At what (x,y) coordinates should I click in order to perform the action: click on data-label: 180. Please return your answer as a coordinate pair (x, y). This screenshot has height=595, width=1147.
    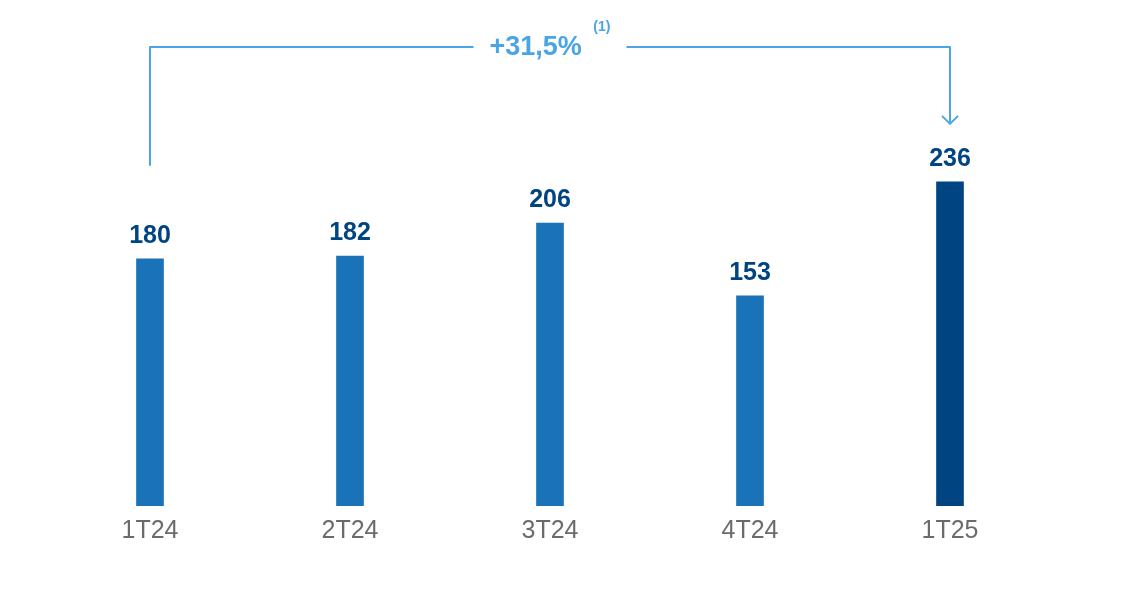
    Looking at the image, I should click on (150, 234).